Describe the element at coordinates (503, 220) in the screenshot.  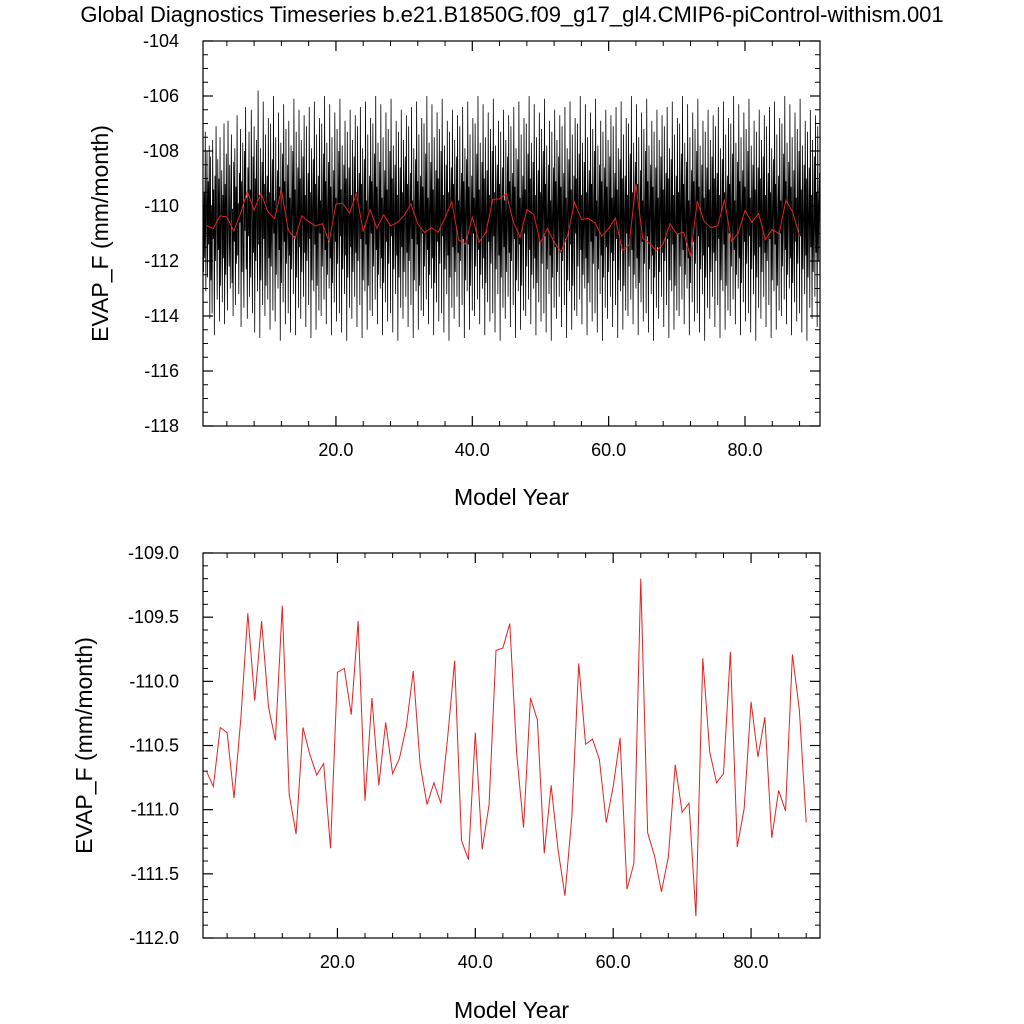
I see `series-line-annual` at that location.